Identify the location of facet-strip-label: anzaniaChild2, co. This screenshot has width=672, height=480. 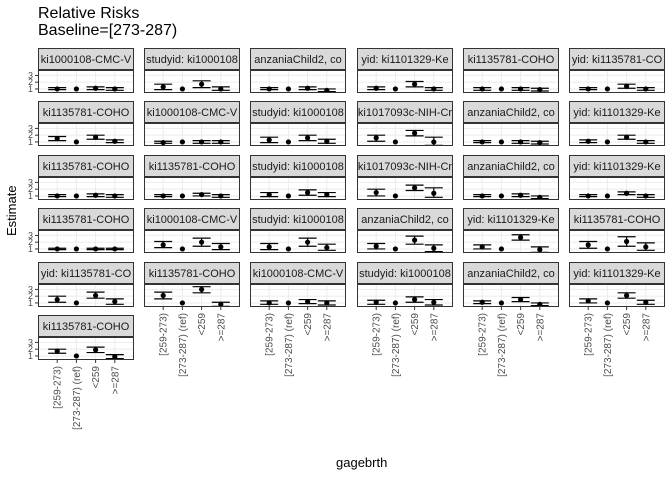
(404, 220).